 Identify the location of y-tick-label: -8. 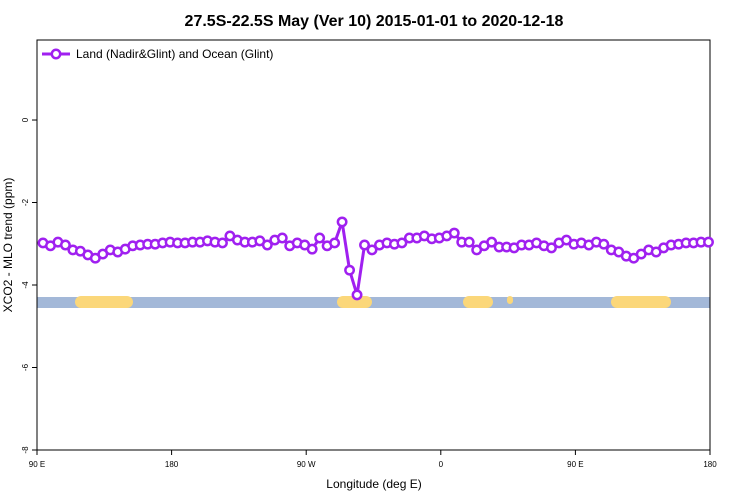
(25, 450).